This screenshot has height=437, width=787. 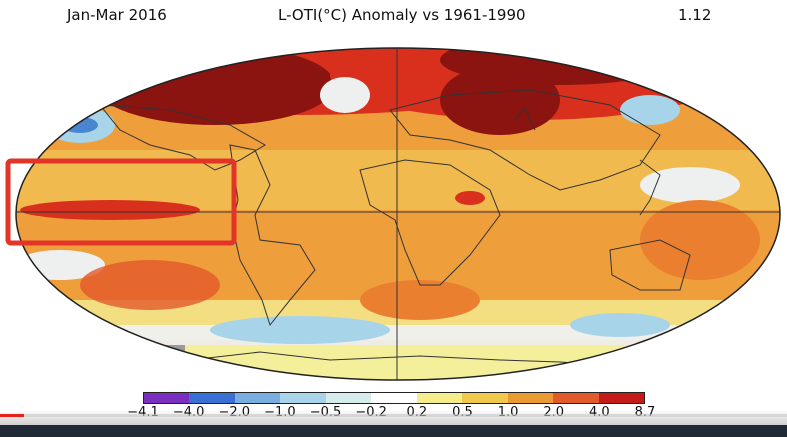 What do you see at coordinates (462, 412) in the screenshot?
I see `legend-tick-label: 0.5` at bounding box center [462, 412].